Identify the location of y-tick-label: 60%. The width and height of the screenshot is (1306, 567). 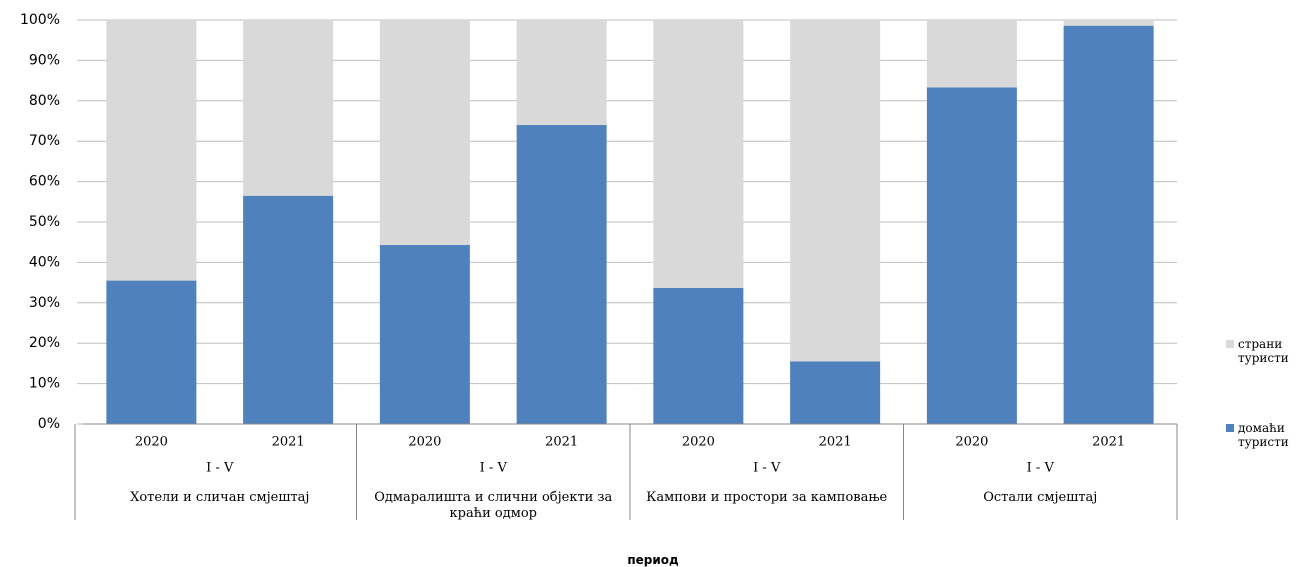
(44, 182).